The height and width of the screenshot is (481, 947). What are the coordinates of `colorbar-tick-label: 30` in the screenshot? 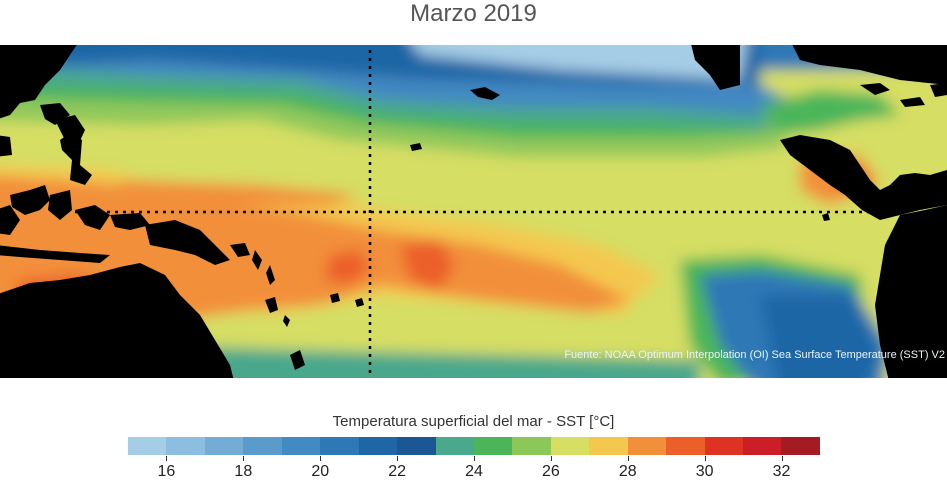 It's located at (704, 471).